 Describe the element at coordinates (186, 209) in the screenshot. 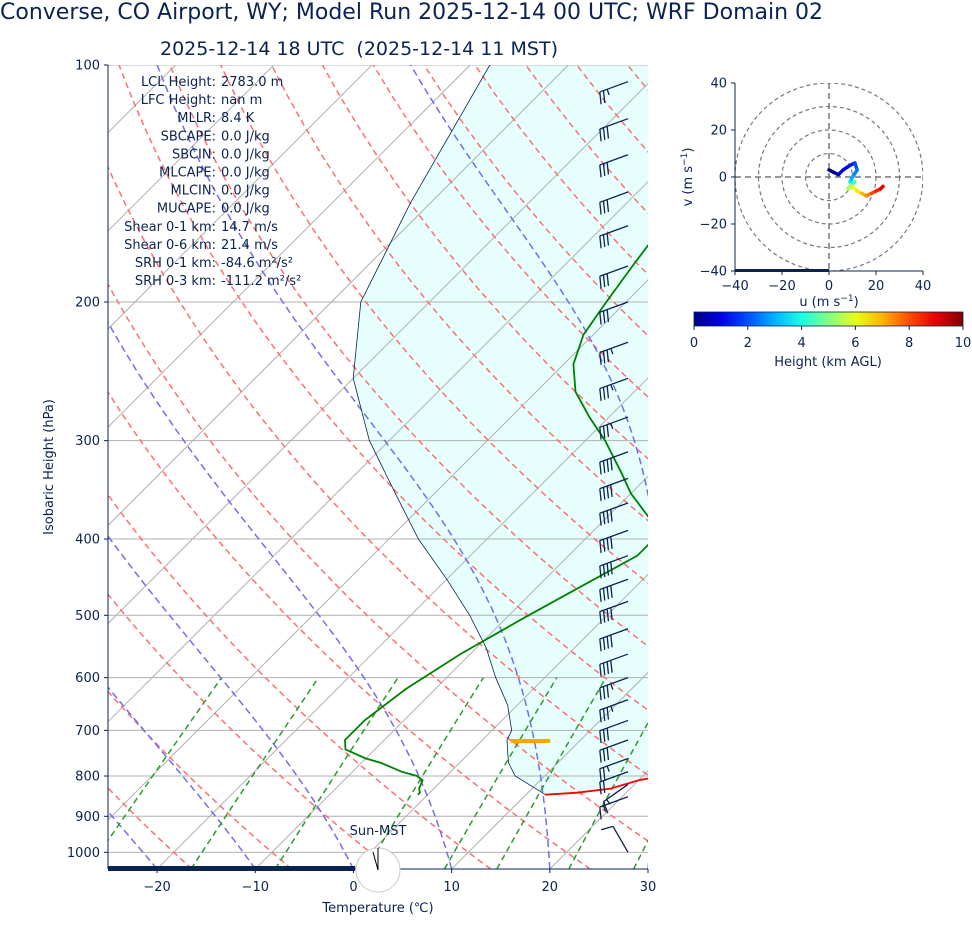

I see `param-label-7: MUCAPE:` at that location.